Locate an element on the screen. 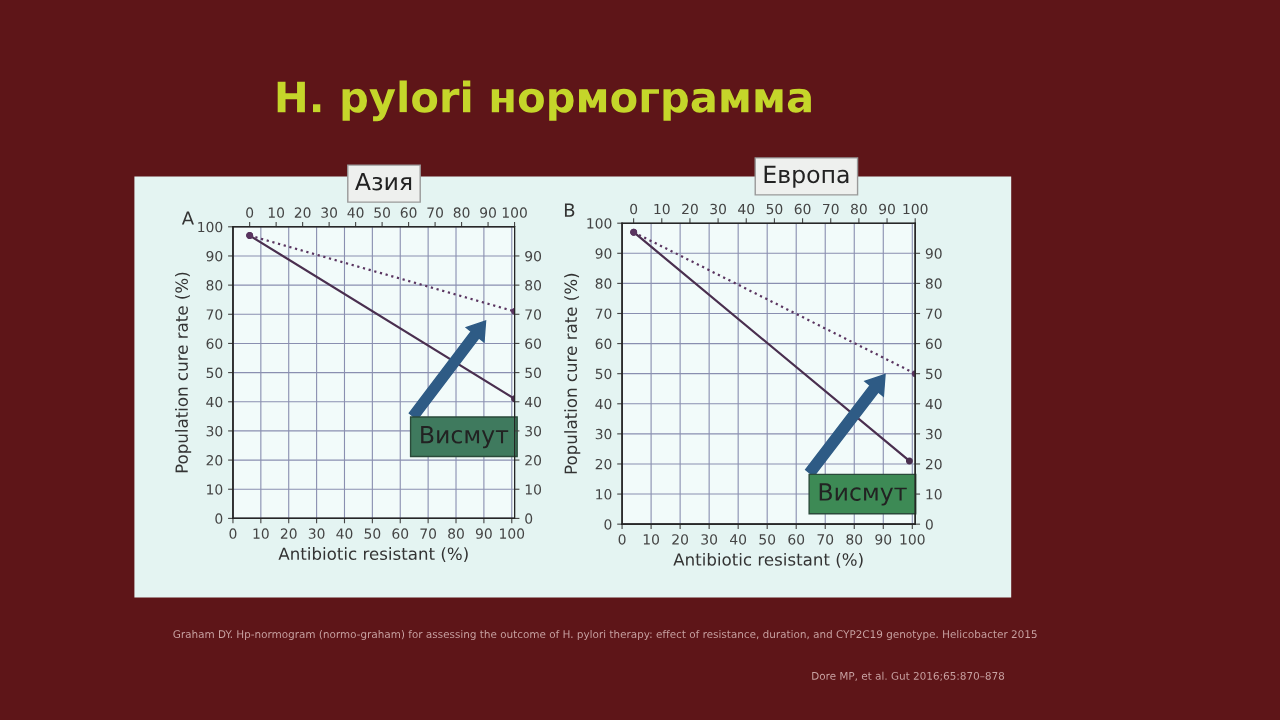 The width and height of the screenshot is (1280, 720). text: Graham DY. Hp-normogram (normo-graham) for assessing the outcome of H. pylori therapy: effect of resistance, duration, and CYP2C19 genotype. Helicobacter 2015 is located at coordinates (605, 635).